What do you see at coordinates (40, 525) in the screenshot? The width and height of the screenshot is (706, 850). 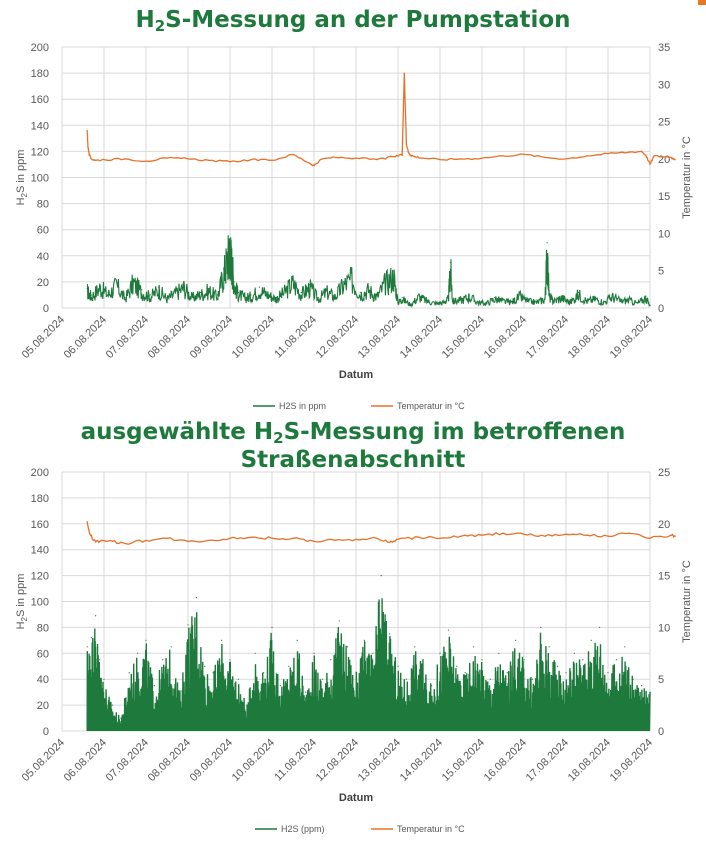 I see `chart2-ytick-left: 160` at bounding box center [40, 525].